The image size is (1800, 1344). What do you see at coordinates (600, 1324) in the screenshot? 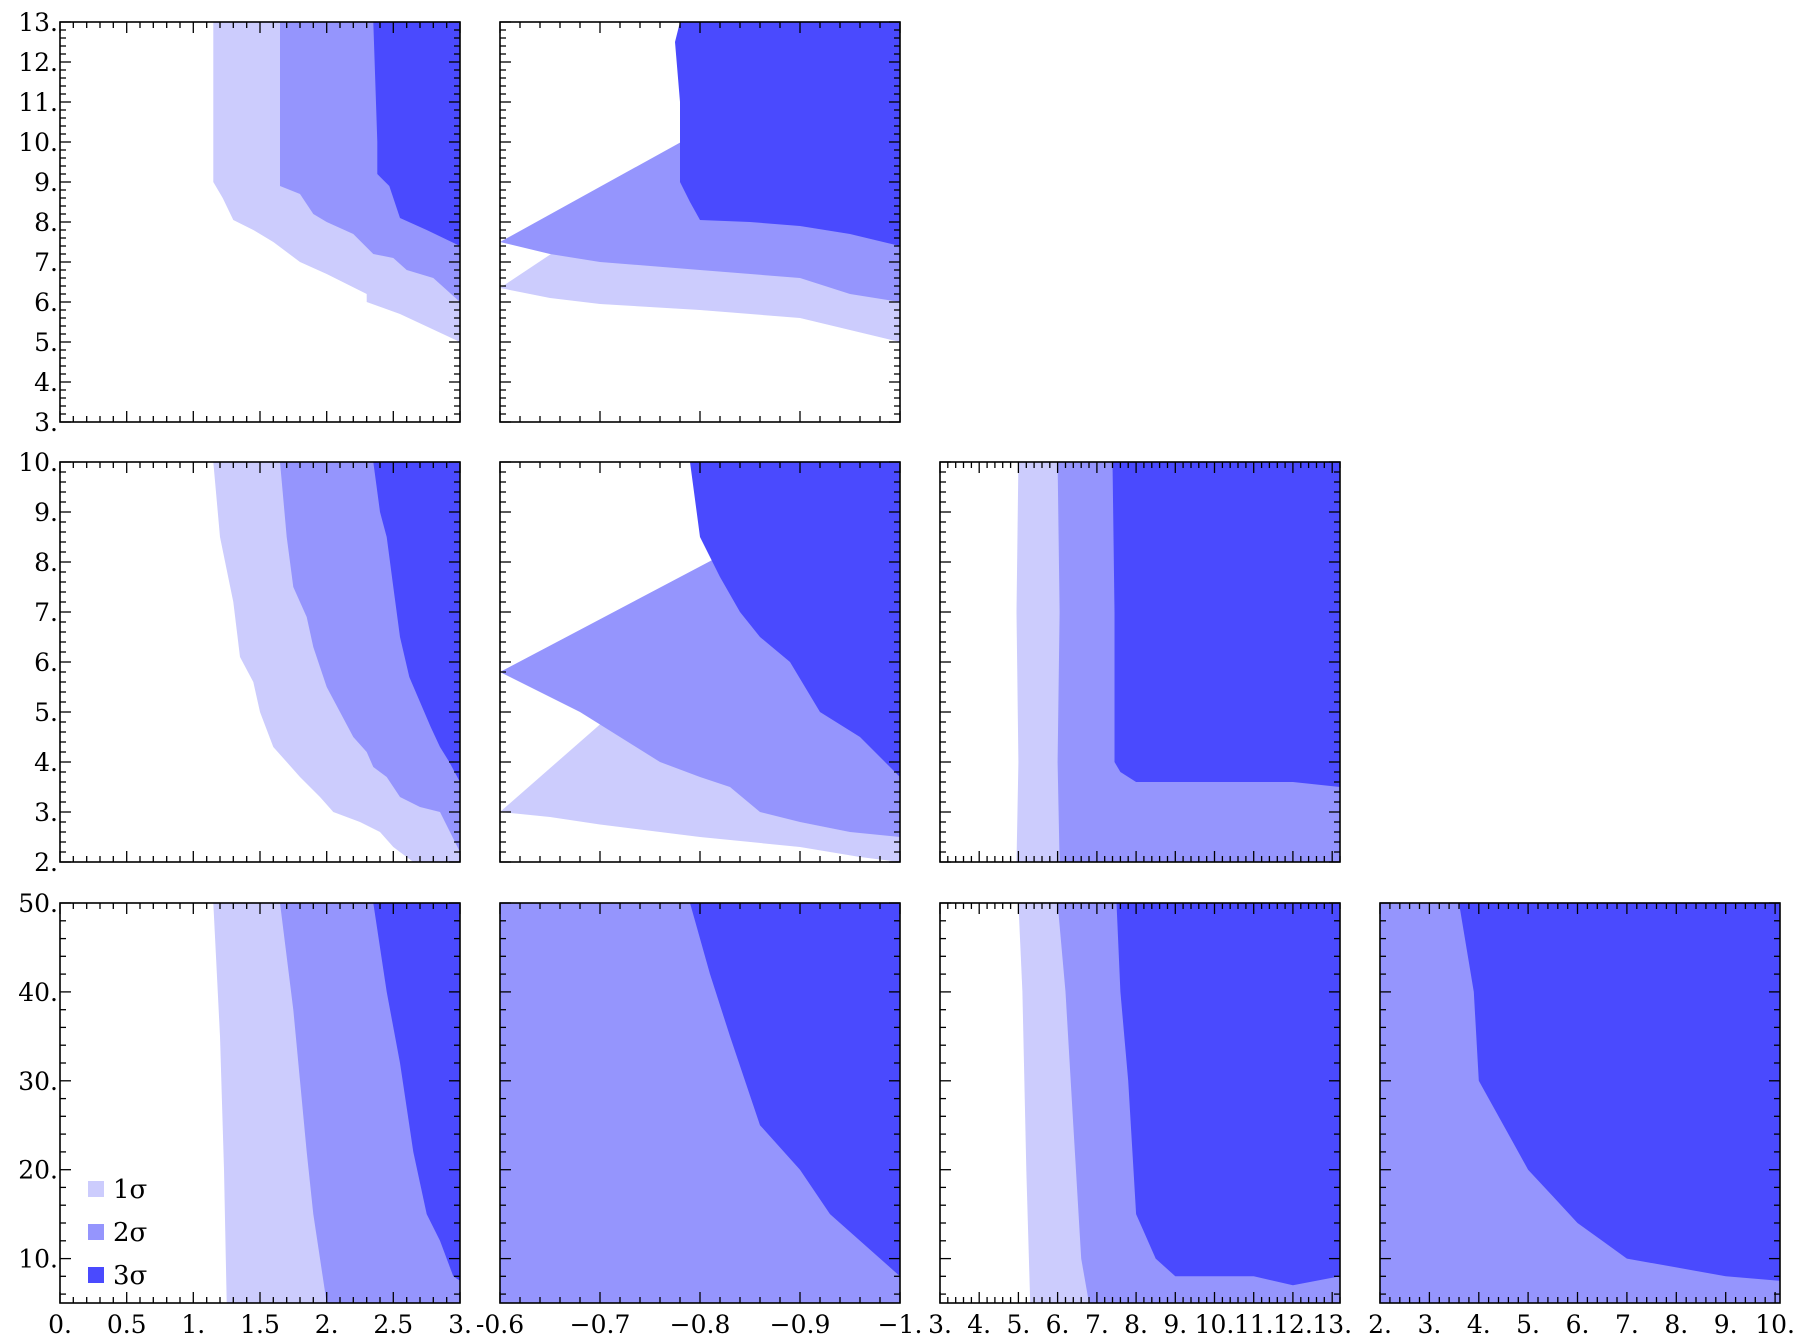
I see `x-tick-label: −0.7` at bounding box center [600, 1324].